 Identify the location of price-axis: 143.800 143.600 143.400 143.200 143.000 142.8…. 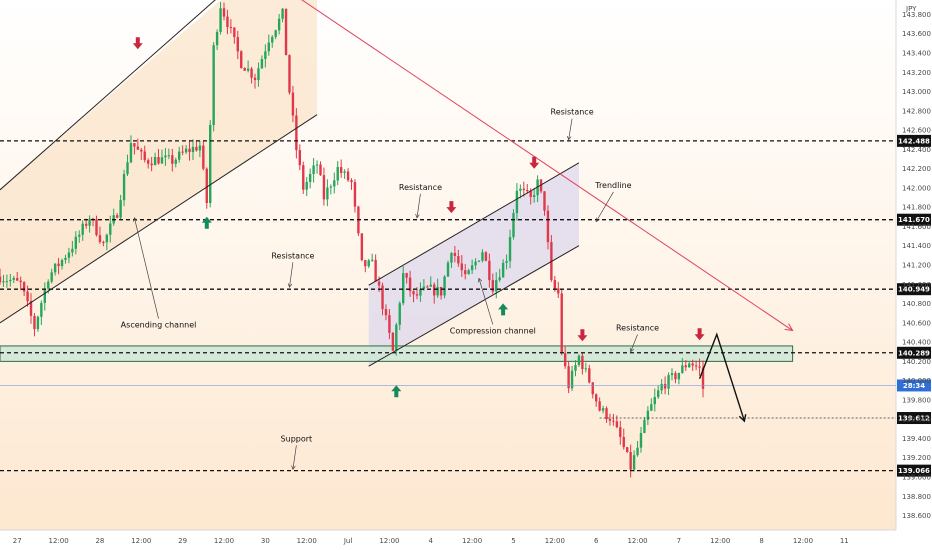
(916, 265).